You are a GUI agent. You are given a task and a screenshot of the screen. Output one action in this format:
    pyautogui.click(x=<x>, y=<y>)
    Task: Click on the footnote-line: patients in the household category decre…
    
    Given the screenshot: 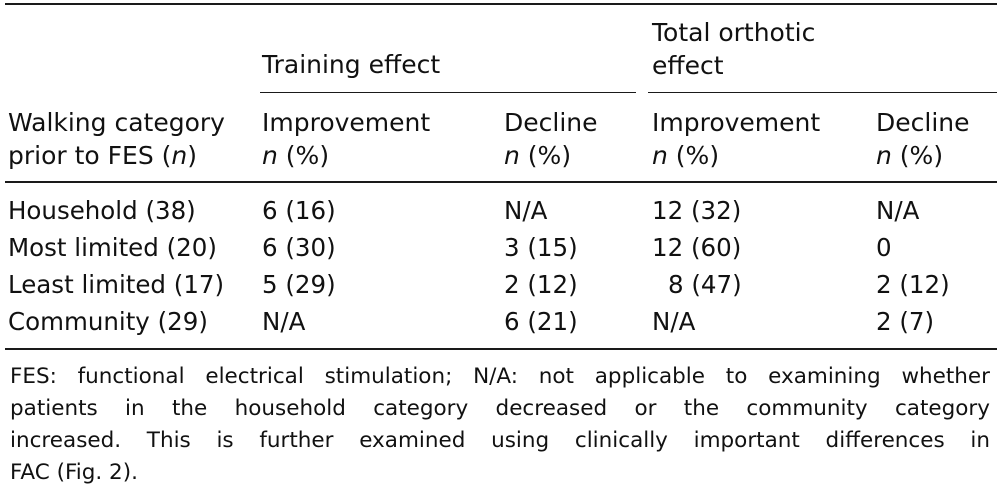 What is the action you would take?
    pyautogui.click(x=500, y=408)
    